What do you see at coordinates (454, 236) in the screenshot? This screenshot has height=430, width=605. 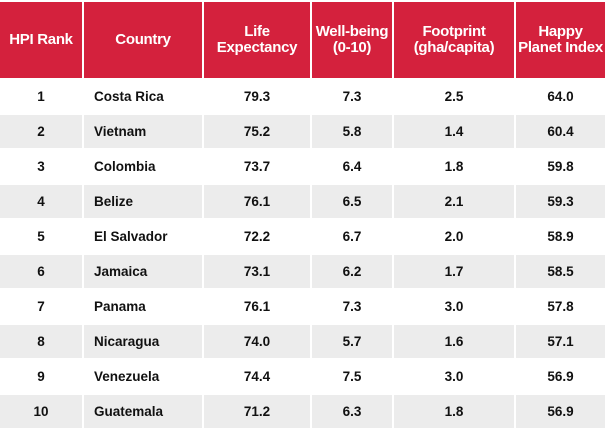 I see `footprint-cell: 2.0` at bounding box center [454, 236].